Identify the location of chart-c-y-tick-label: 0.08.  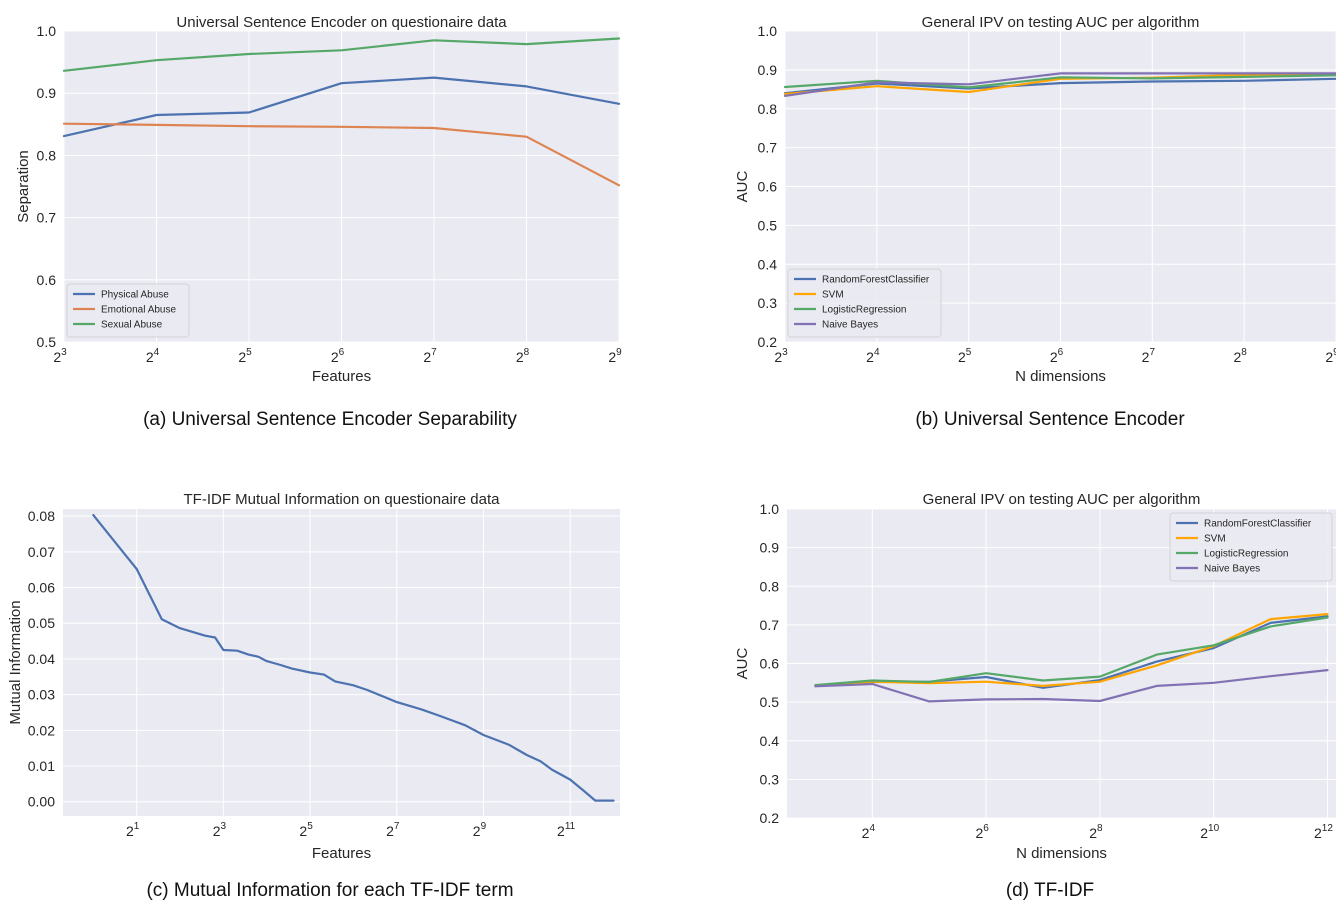
(41, 516).